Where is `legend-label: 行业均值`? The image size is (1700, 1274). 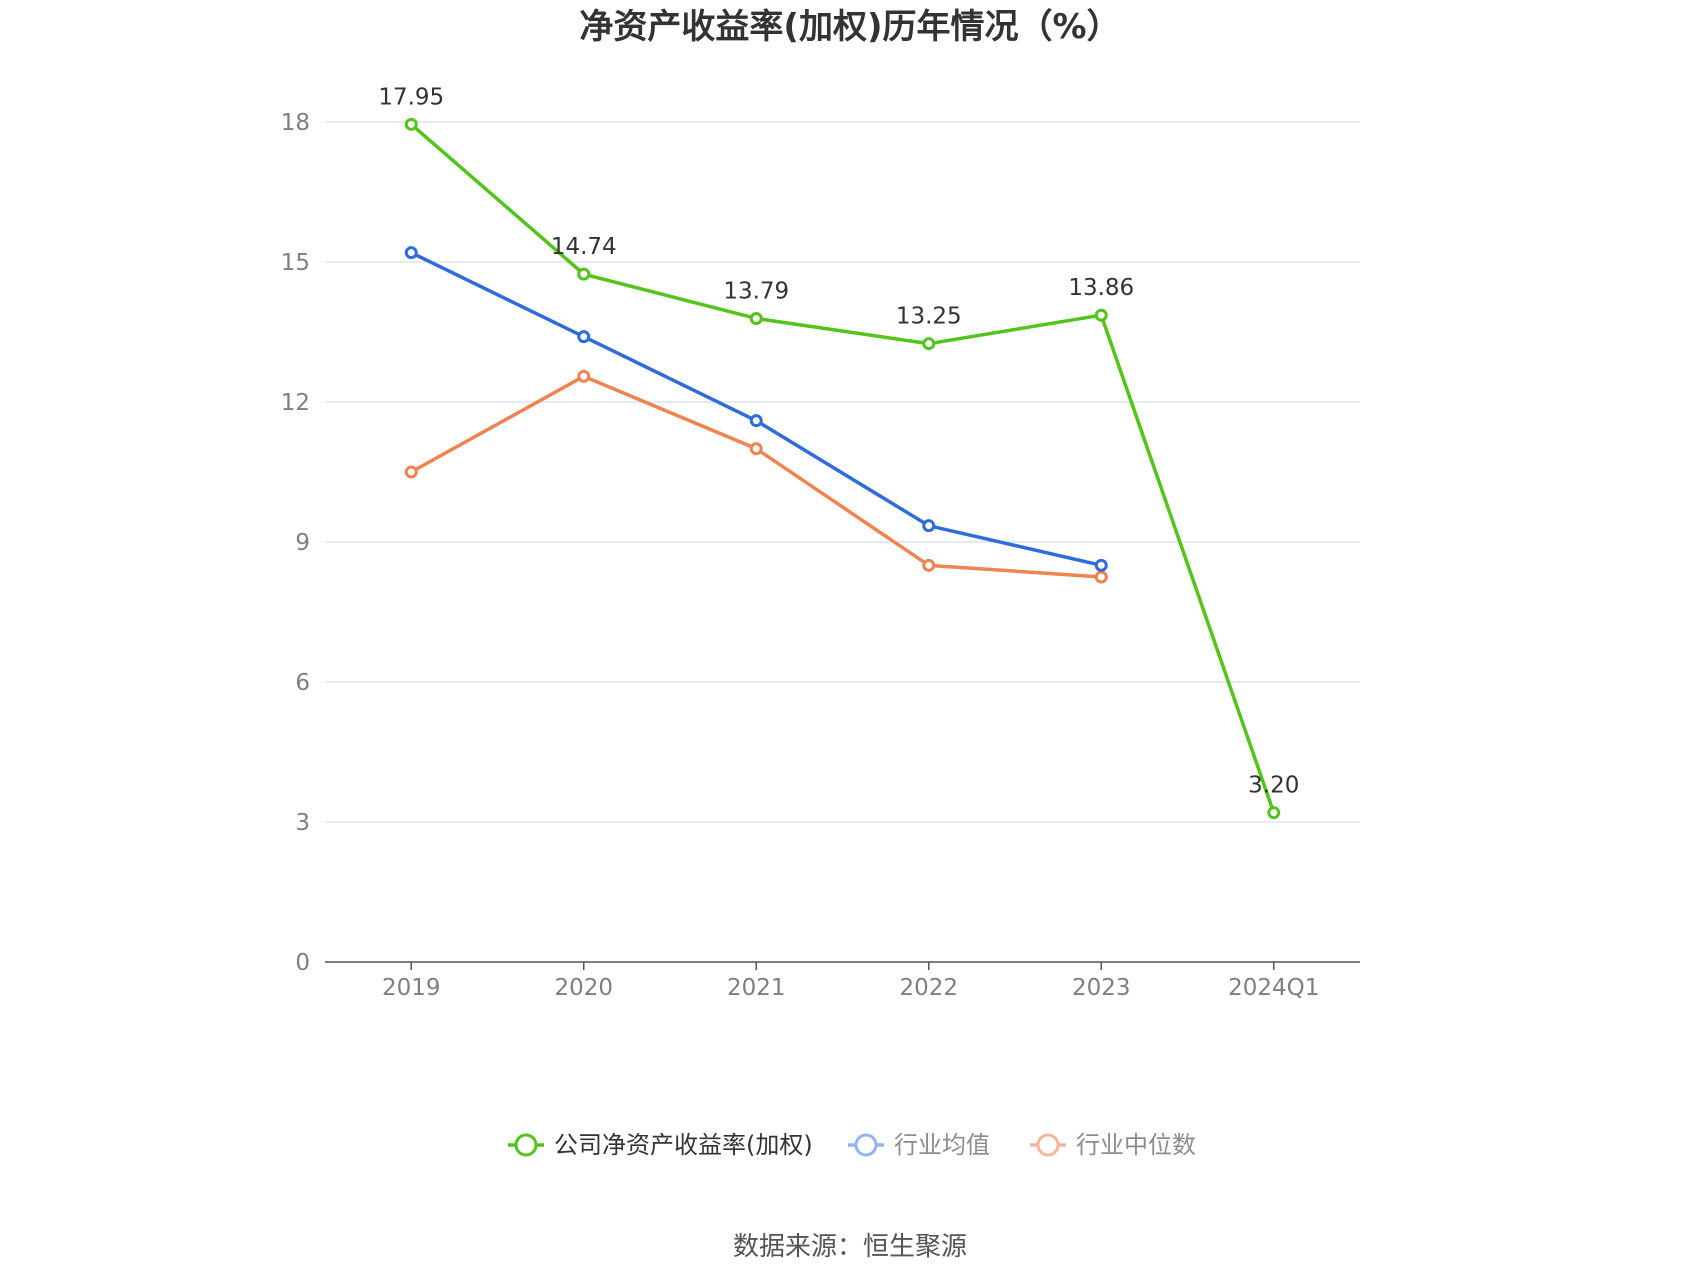
legend-label: 行业均值 is located at coordinates (942, 1145).